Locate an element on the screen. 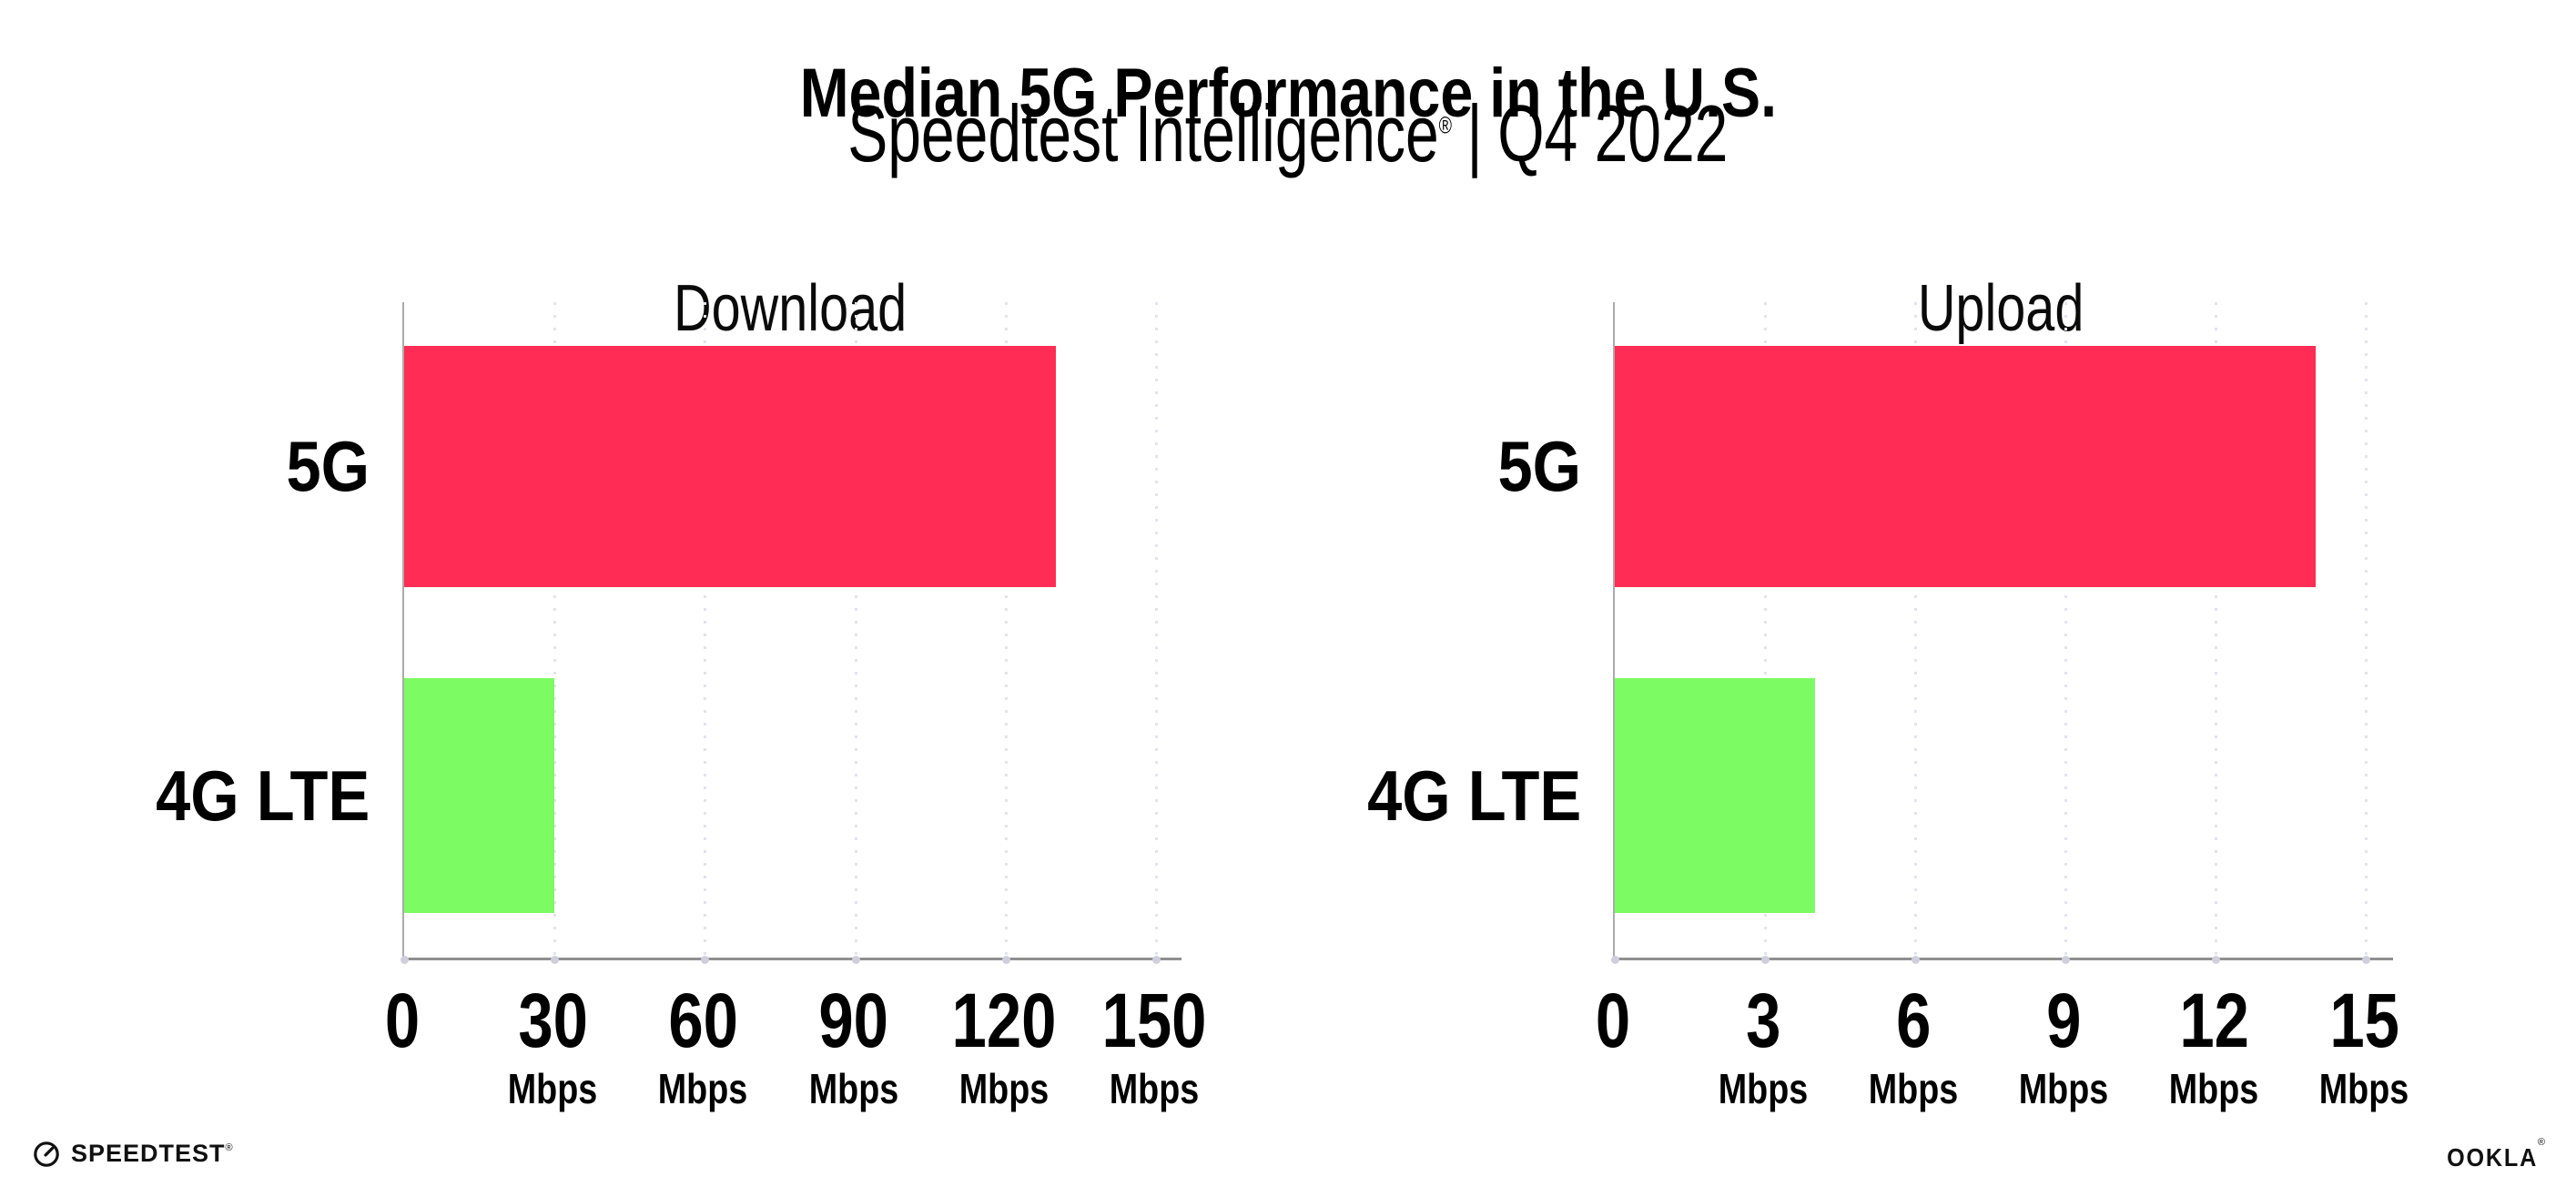  x-tick-label: 90 is located at coordinates (853, 1021).